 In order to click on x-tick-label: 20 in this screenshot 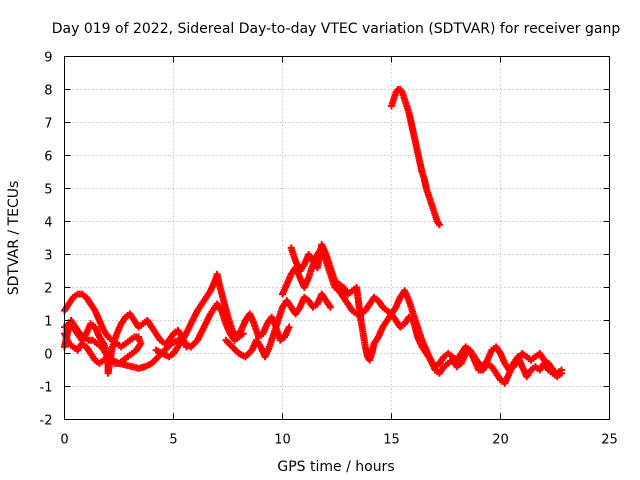, I will do `click(500, 440)`.